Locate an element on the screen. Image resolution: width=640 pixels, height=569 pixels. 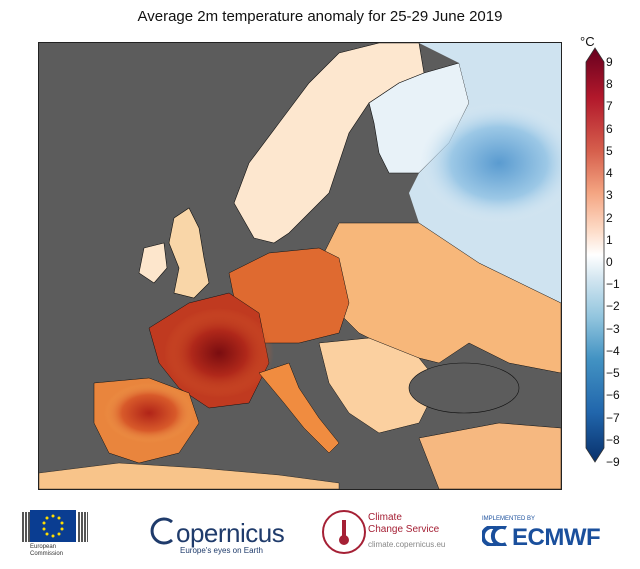
eu-stars-icon is located at coordinates (53, 526).